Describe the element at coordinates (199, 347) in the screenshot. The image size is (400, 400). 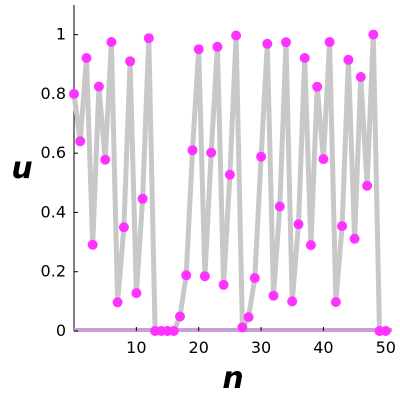
I see `x-tick-label: 20` at that location.